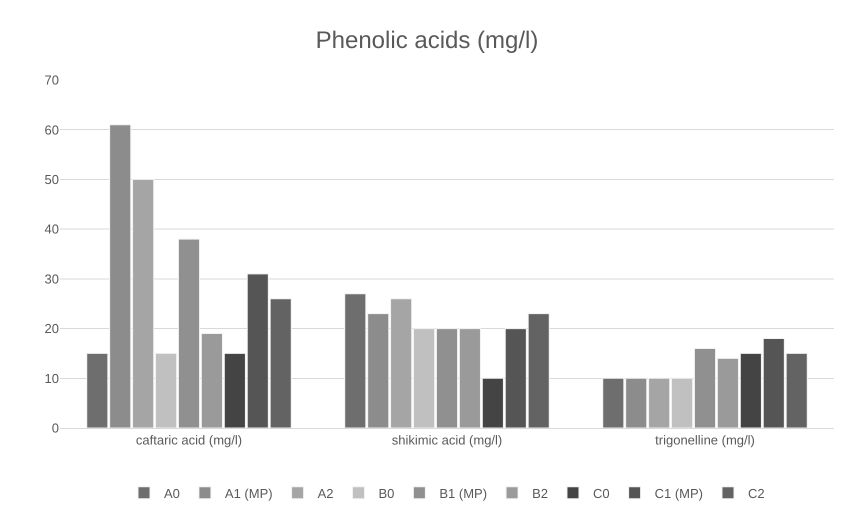 The height and width of the screenshot is (519, 854). Describe the element at coordinates (756, 493) in the screenshot. I see `legend-label: C2` at that location.